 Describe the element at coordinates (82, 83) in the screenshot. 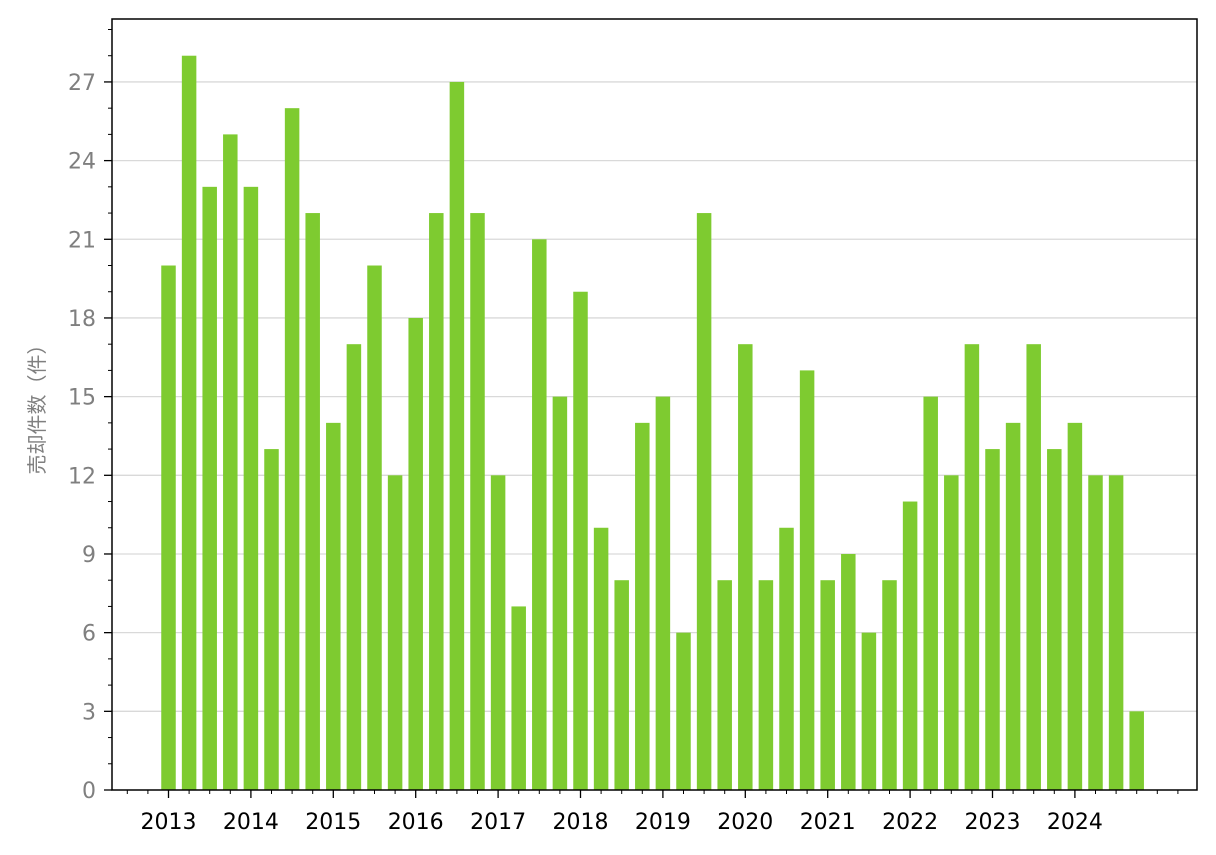

I see `y-tick-label: 27` at that location.